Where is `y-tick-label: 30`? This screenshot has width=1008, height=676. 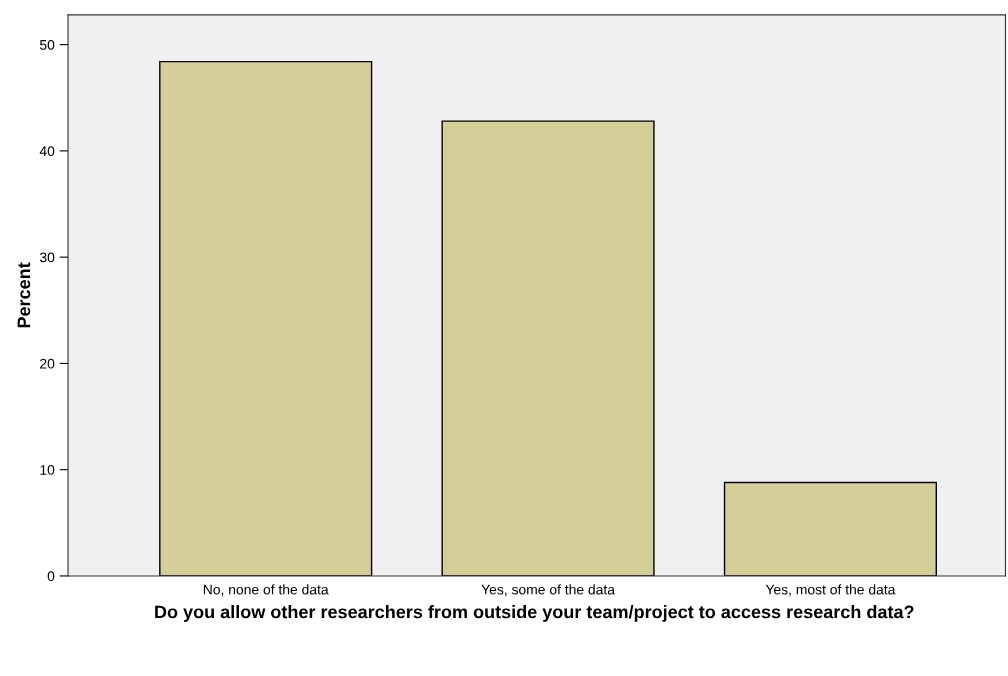
y-tick-label: 30 is located at coordinates (47, 257).